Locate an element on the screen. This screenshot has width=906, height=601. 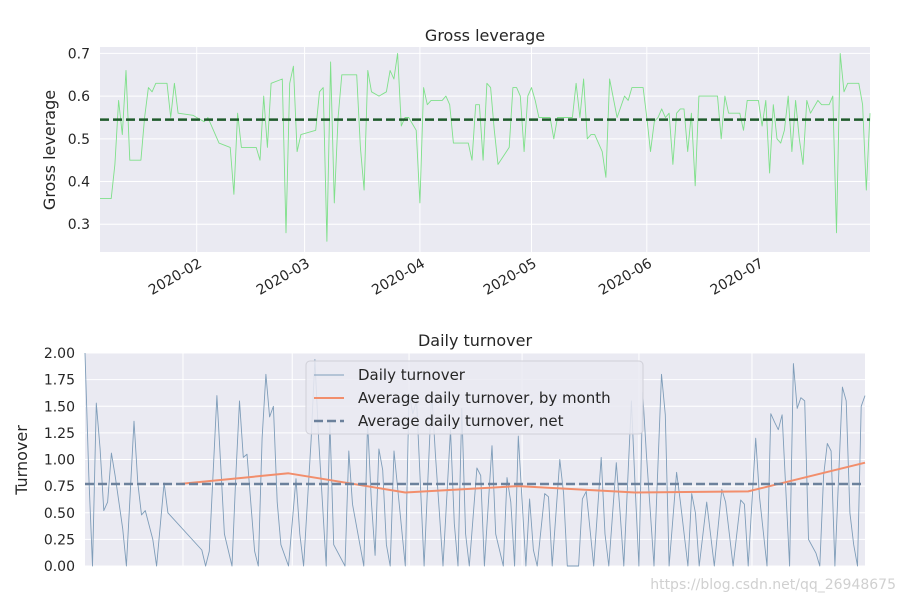
x-tick-label: 2020-06 is located at coordinates (625, 277).